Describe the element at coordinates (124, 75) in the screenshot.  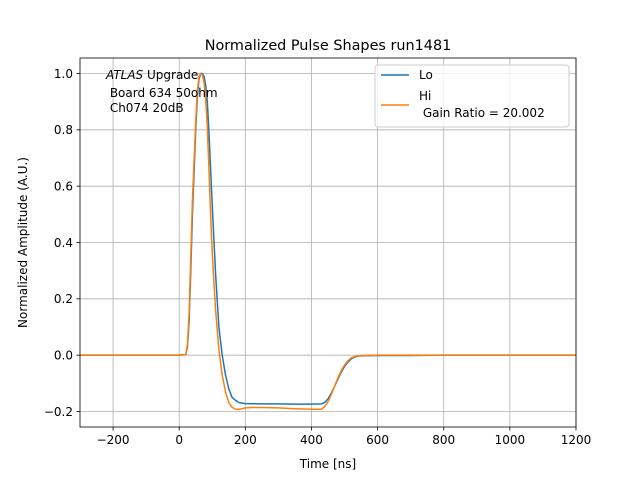
I see `annotation-experiment: ATLAS` at that location.